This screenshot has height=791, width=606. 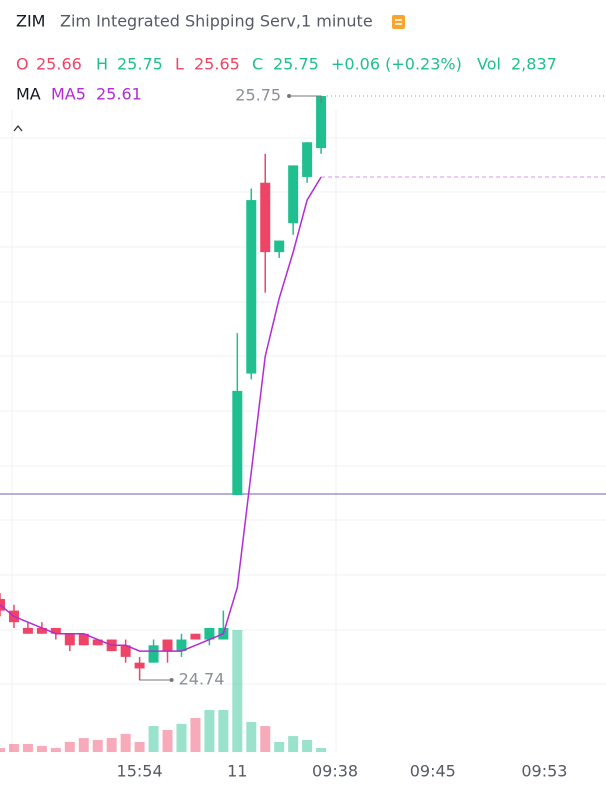 I want to click on ohlc-label: C, so click(x=257, y=64).